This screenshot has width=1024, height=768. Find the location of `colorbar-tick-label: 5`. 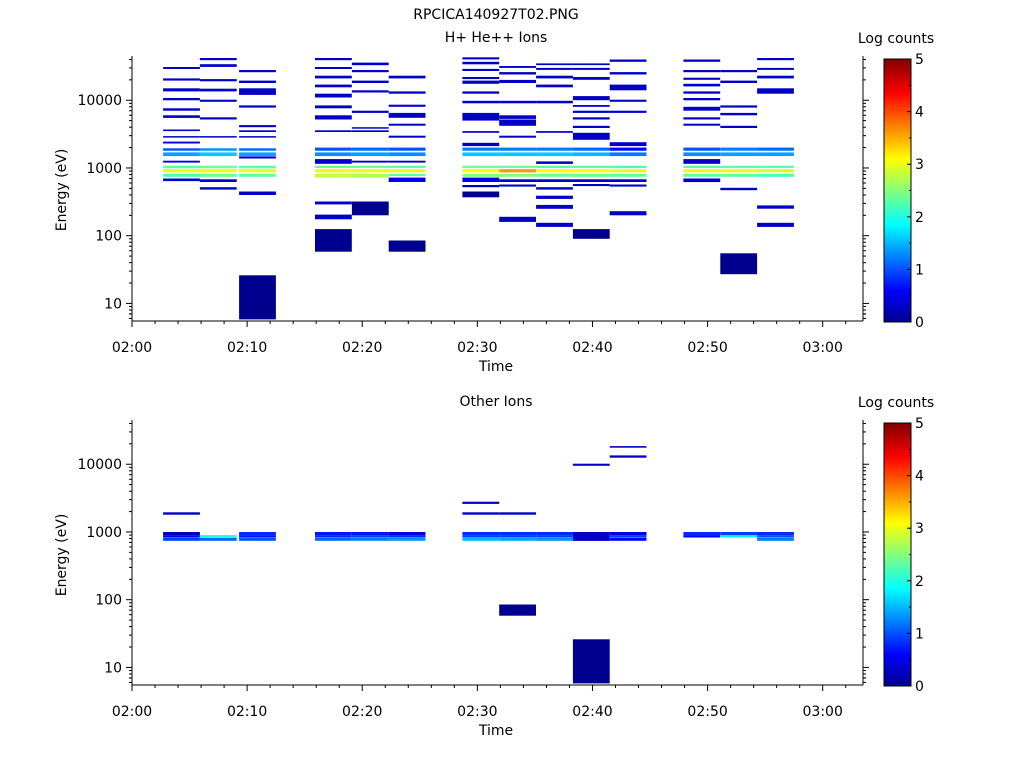

colorbar-tick-label: 5 is located at coordinates (919, 60).